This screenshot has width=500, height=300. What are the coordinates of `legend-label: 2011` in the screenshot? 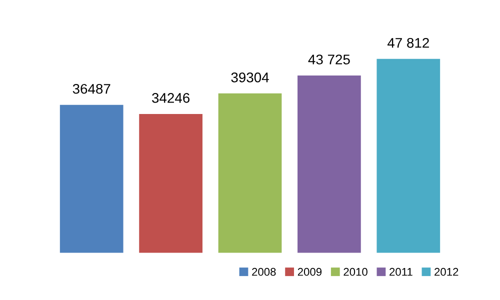 It's located at (401, 272).